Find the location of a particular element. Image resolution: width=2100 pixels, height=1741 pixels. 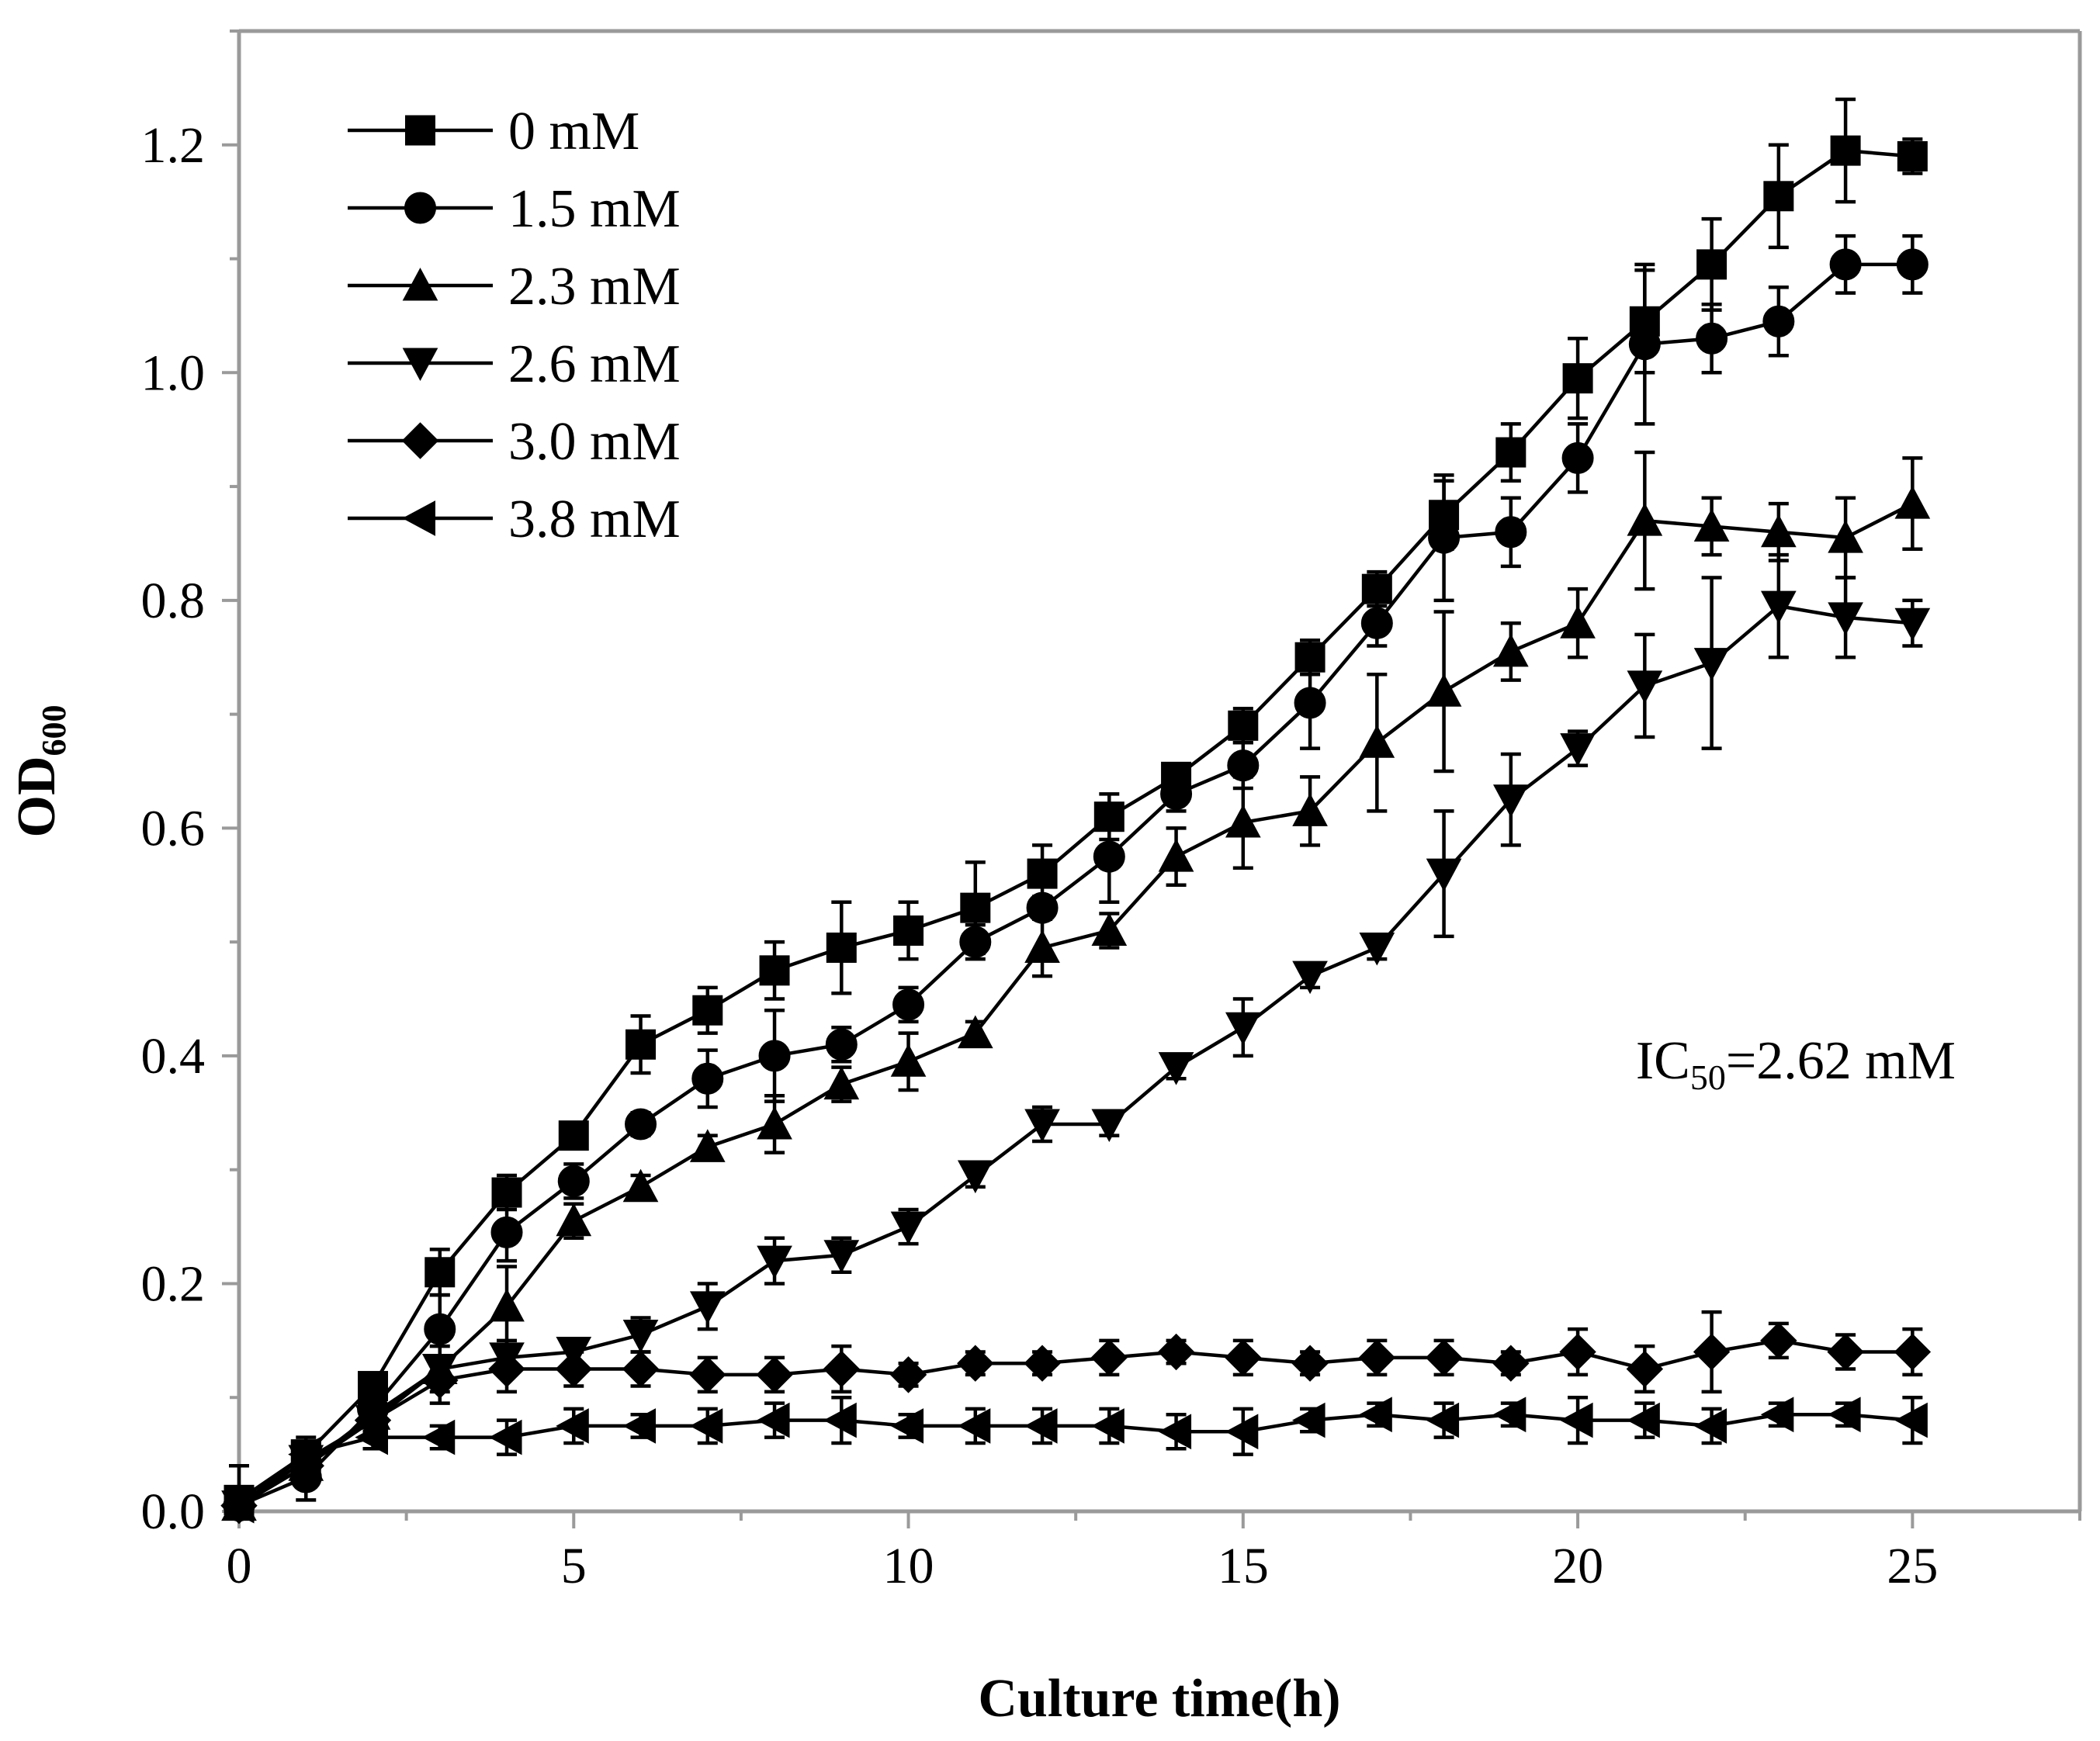

x-tick-label: 10 is located at coordinates (908, 1566).